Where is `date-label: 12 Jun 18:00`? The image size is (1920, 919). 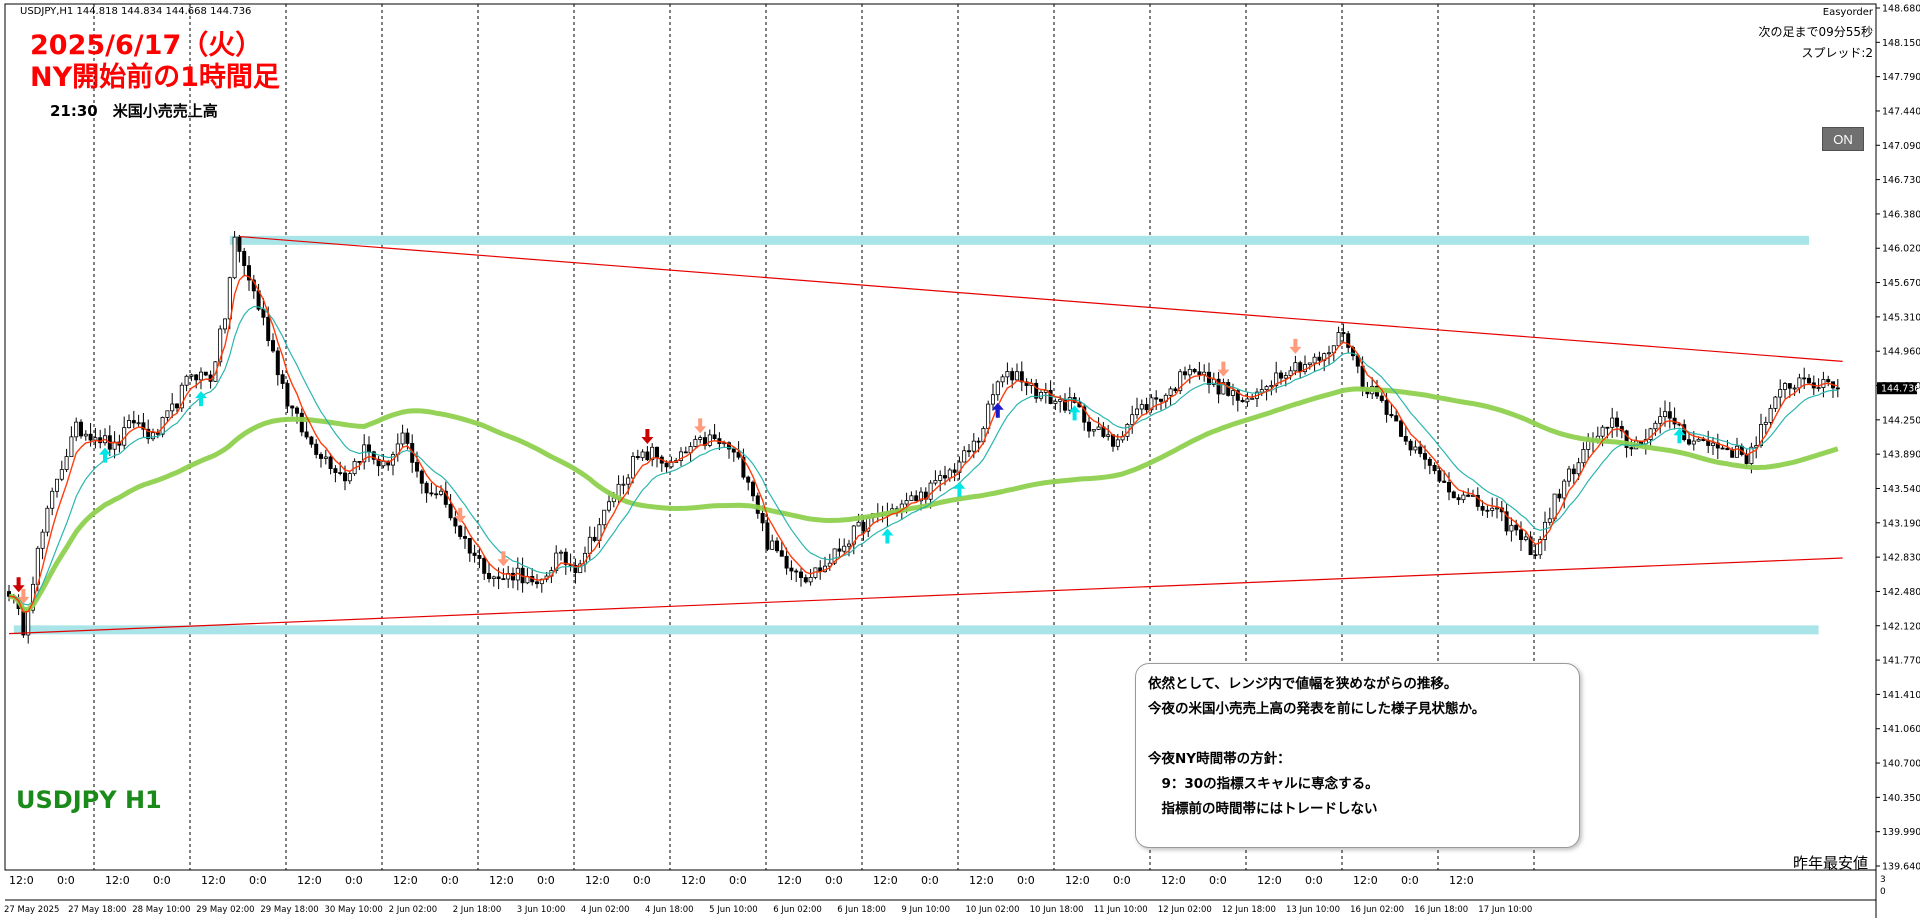
date-label: 12 Jun 18:00 is located at coordinates (1249, 910).